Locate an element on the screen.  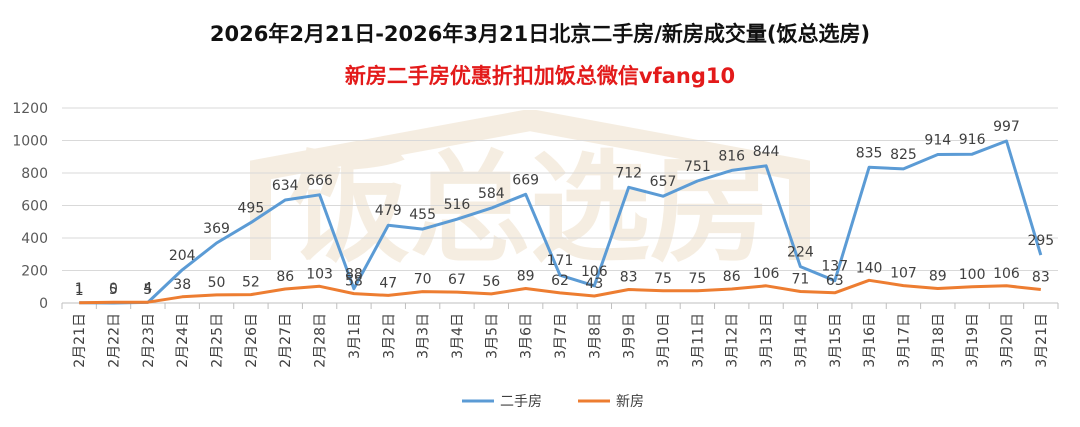
data-label: 712 is located at coordinates (628, 173).